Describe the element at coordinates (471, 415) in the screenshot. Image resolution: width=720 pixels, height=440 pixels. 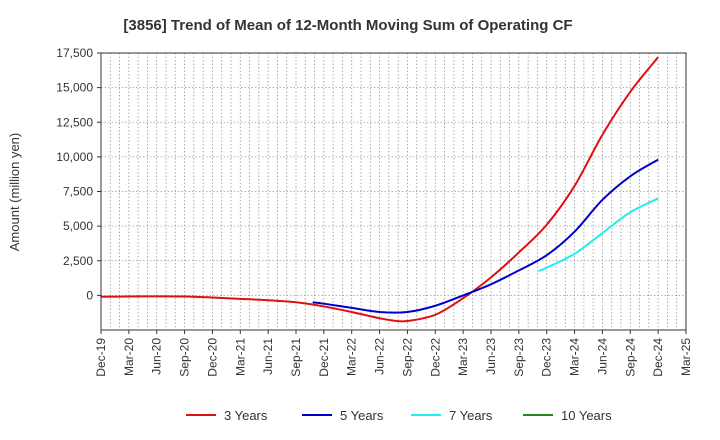
I see `legend-label: 7 Years` at that location.